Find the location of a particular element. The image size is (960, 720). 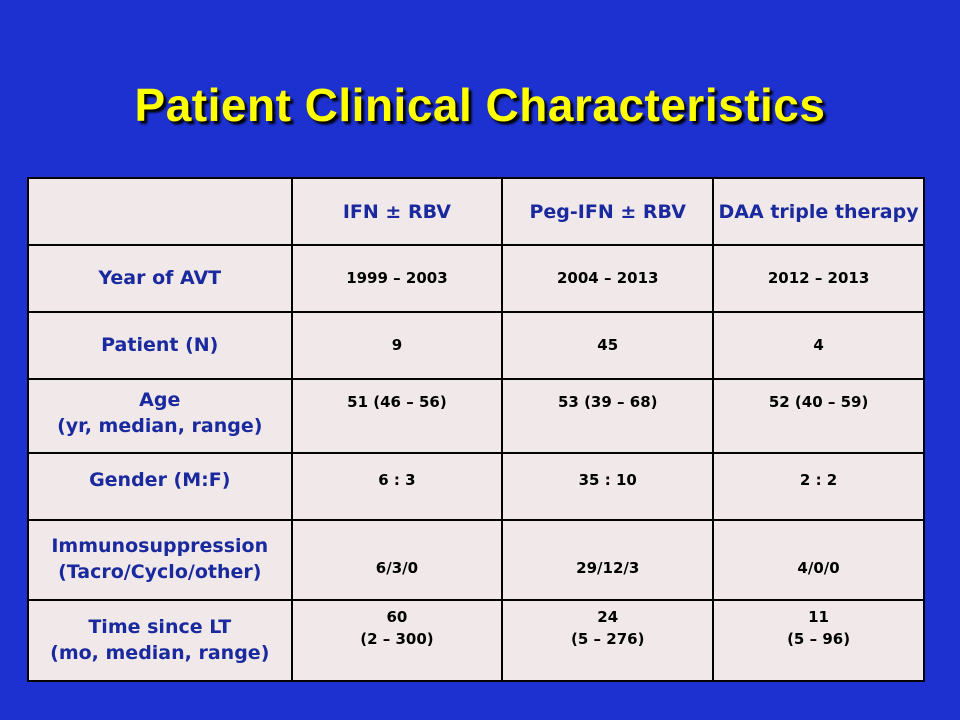

table-row-gender: Gender (M:F) 6 : 3 35 : 10 2 : 2 is located at coordinates (476, 486).